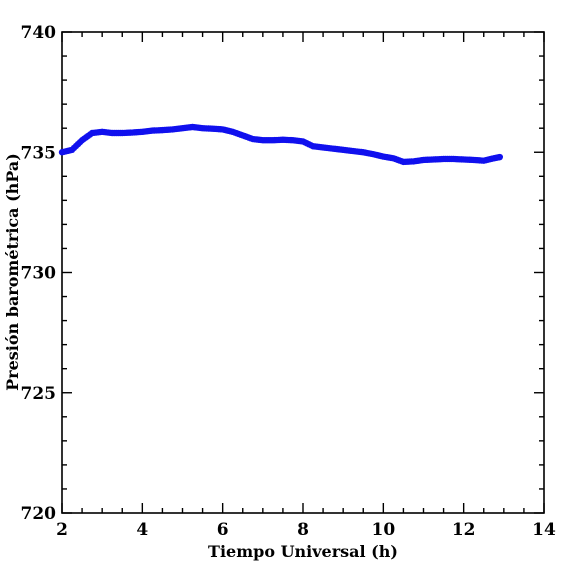 This screenshot has width=574, height=574. What do you see at coordinates (303, 530) in the screenshot?
I see `x-tick-label: 8` at bounding box center [303, 530].